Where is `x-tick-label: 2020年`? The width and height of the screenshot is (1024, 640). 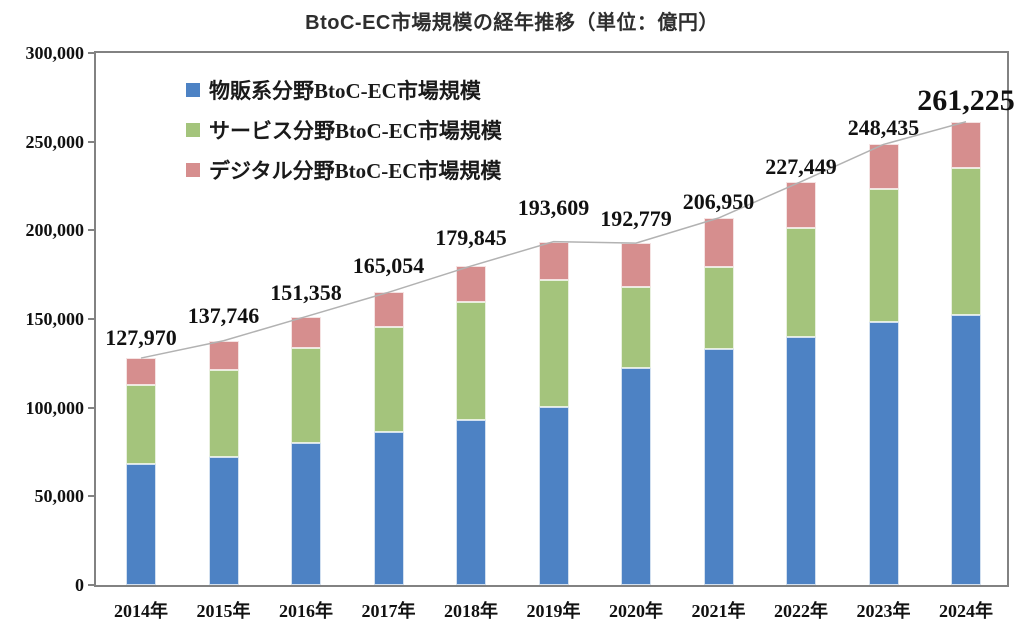
x-tick-label: 2020年 is located at coordinates (636, 611).